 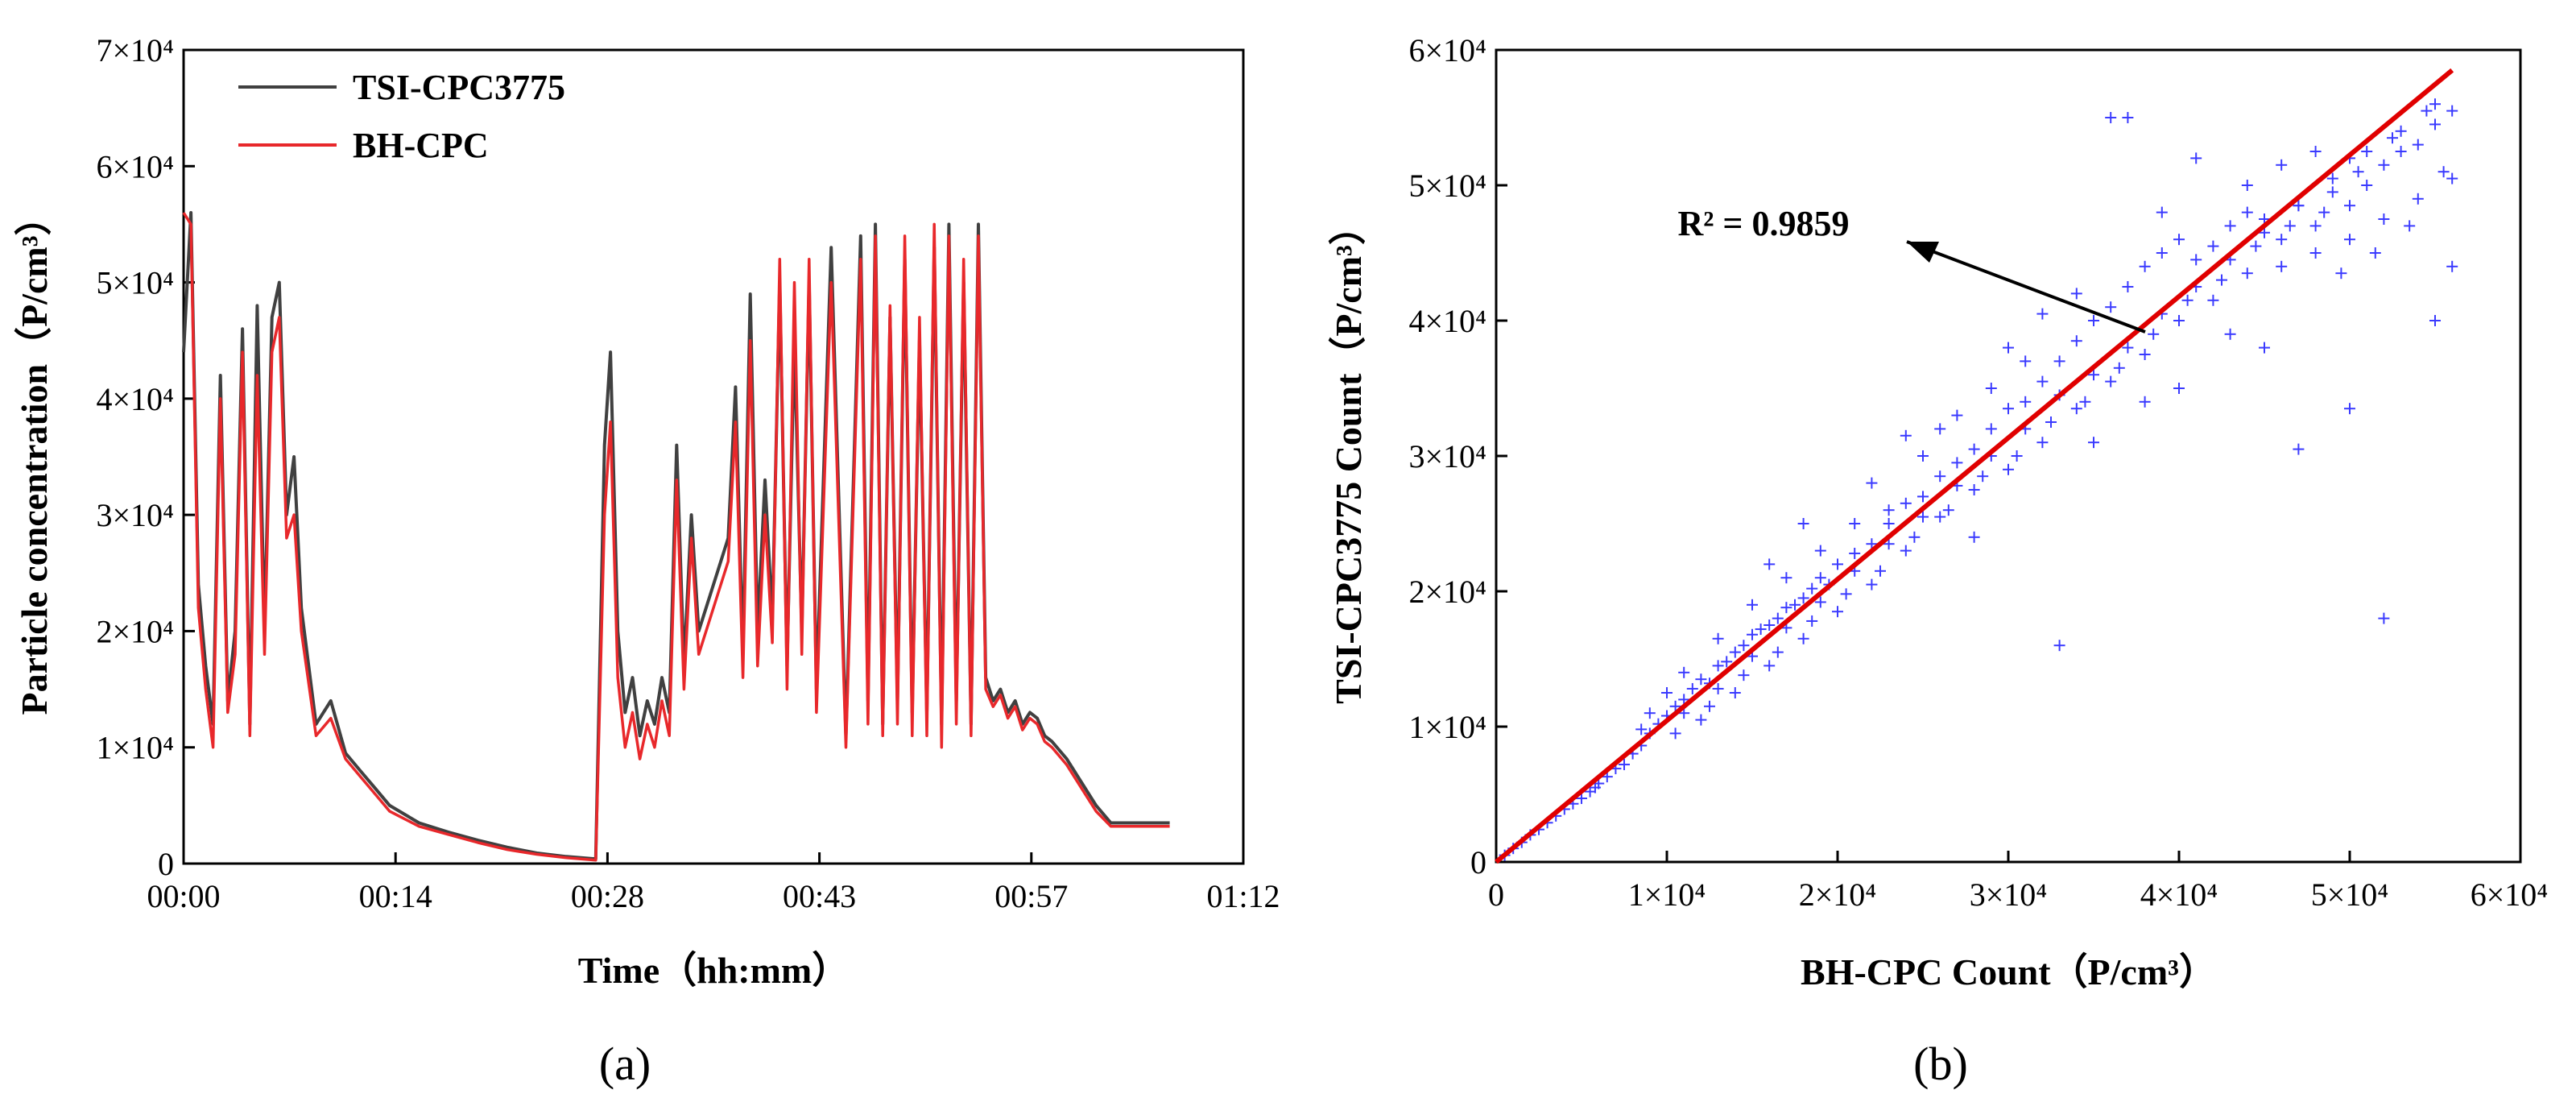 I want to click on panel-b-label: (b), so click(x=1940, y=1064).